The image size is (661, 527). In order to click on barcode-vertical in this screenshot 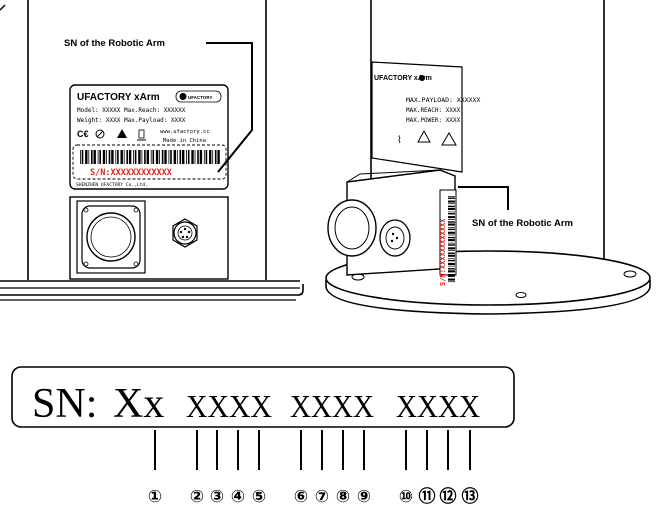, I will do `click(451, 239)`.